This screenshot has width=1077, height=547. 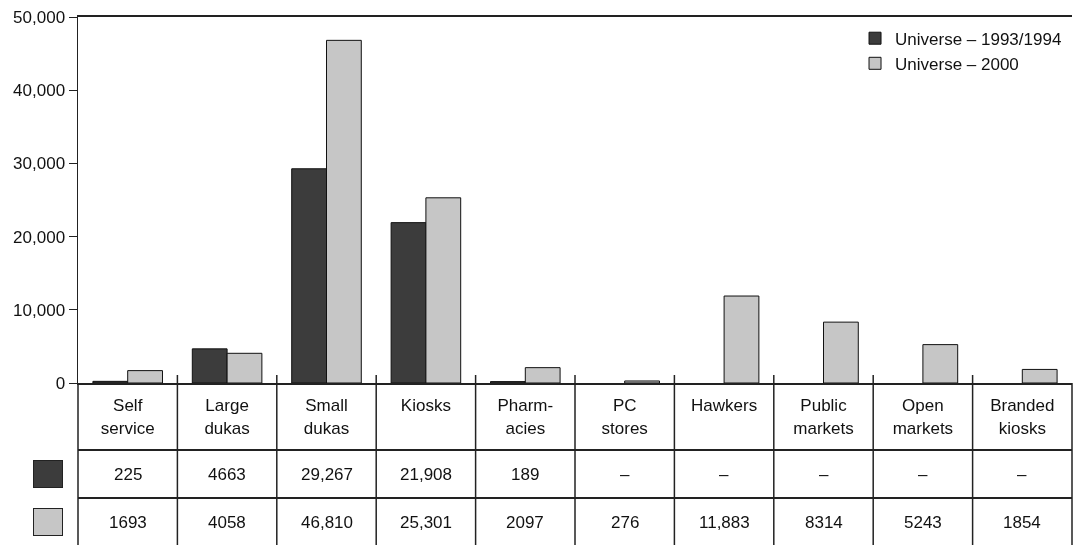 What do you see at coordinates (978, 39) in the screenshot?
I see `legend-label: Universe – 1993/1994` at bounding box center [978, 39].